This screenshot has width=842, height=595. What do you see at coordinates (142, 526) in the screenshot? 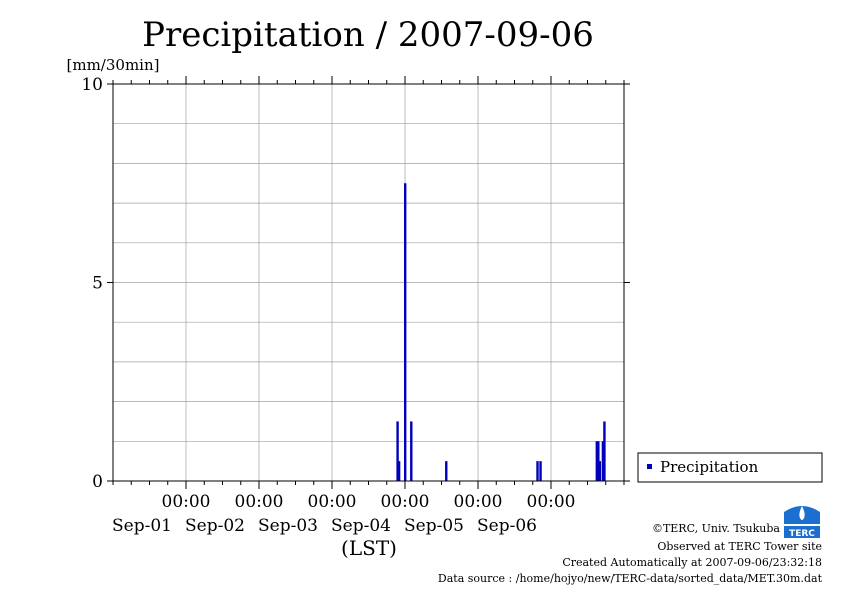
I see `x-tick-date-label: Sep-01` at bounding box center [142, 526].